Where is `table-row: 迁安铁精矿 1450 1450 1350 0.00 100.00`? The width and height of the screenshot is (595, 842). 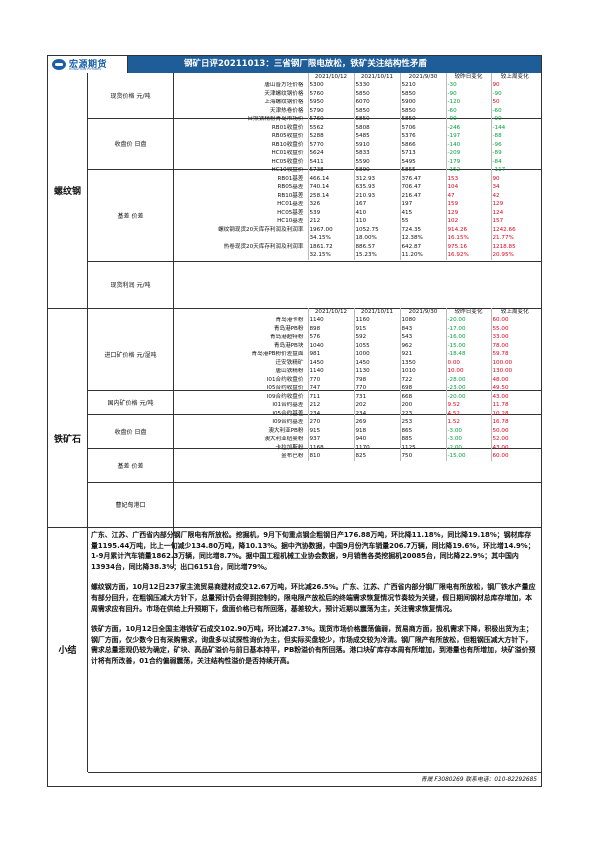 table-row: 迁安铁精矿 1450 1450 1350 0.00 100.00 is located at coordinates (356, 363).